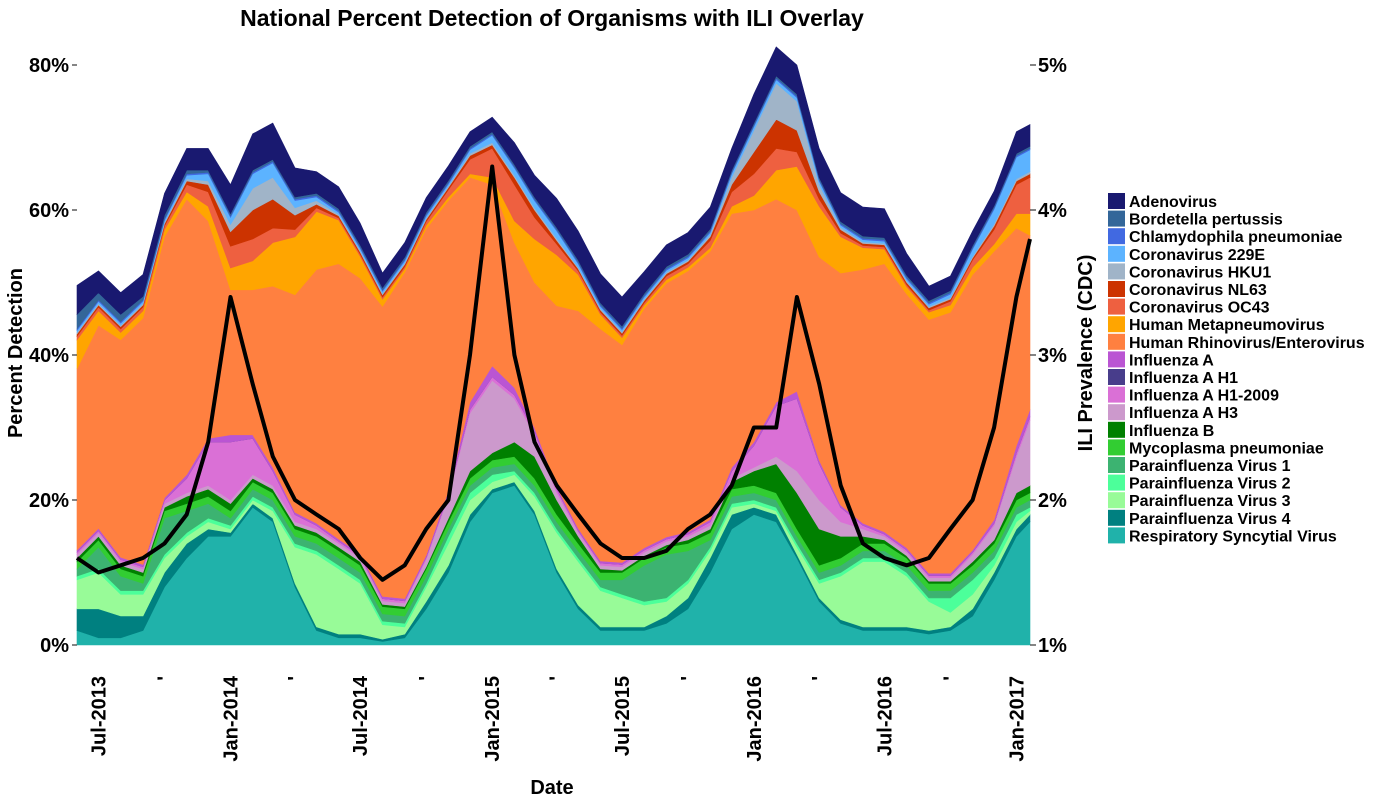  I want to click on legend-label-respiratory-syncytial-virus: Respiratory Syncytial Virus, so click(1233, 536).